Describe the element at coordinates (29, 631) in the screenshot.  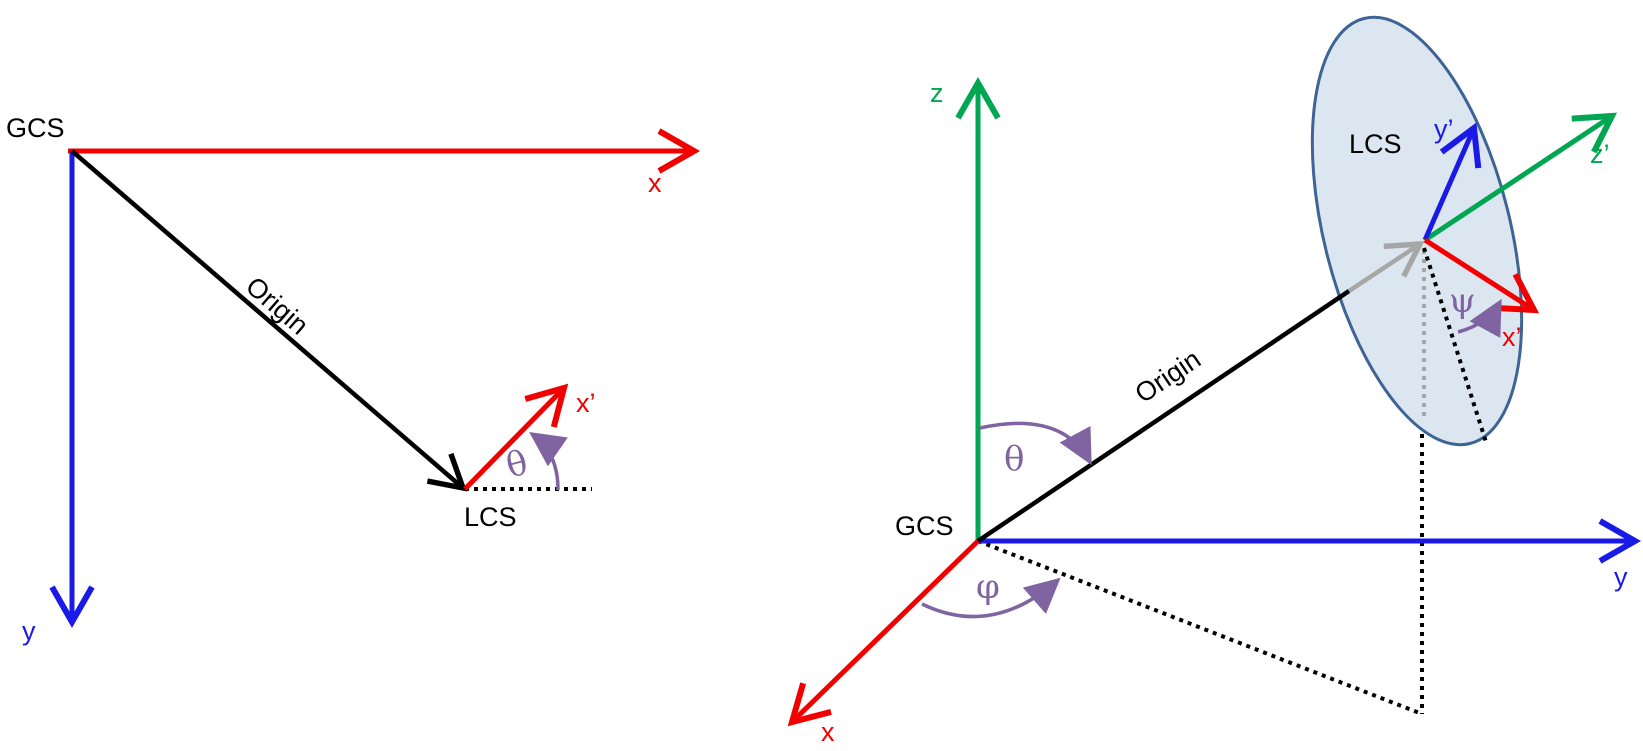
I see `left-y-label: y` at that location.